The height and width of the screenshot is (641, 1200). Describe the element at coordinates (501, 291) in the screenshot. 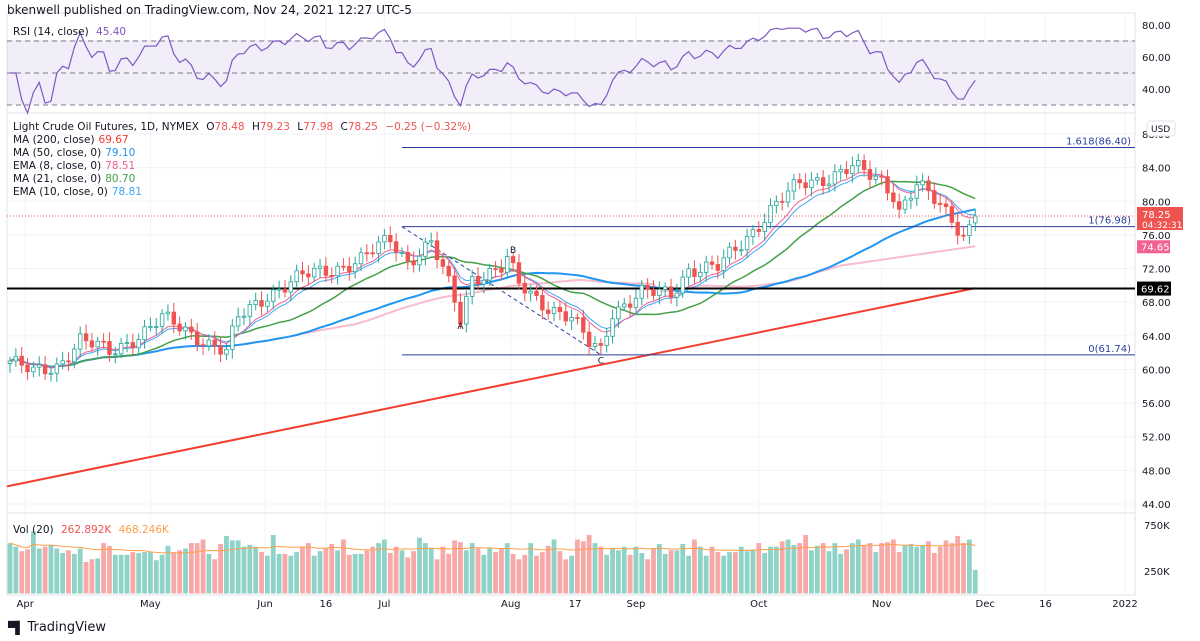

I see `fib-trend-line` at that location.